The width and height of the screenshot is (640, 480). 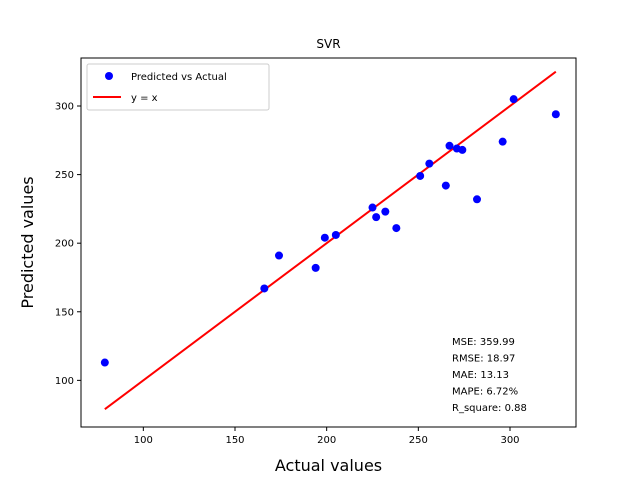 What do you see at coordinates (480, 375) in the screenshot?
I see `metric-mae: MAE: 13.13` at bounding box center [480, 375].